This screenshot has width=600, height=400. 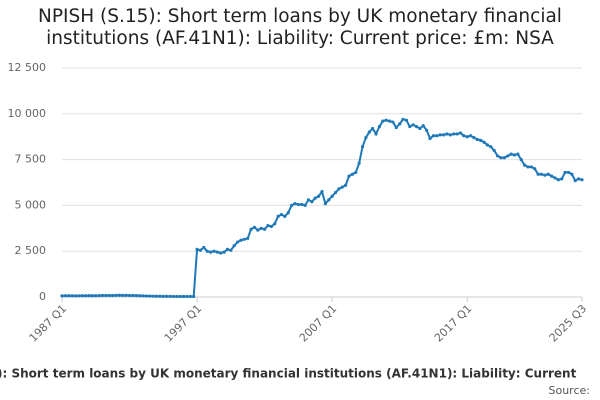 I want to click on x-tick-label: 2017 Q1, so click(x=453, y=323).